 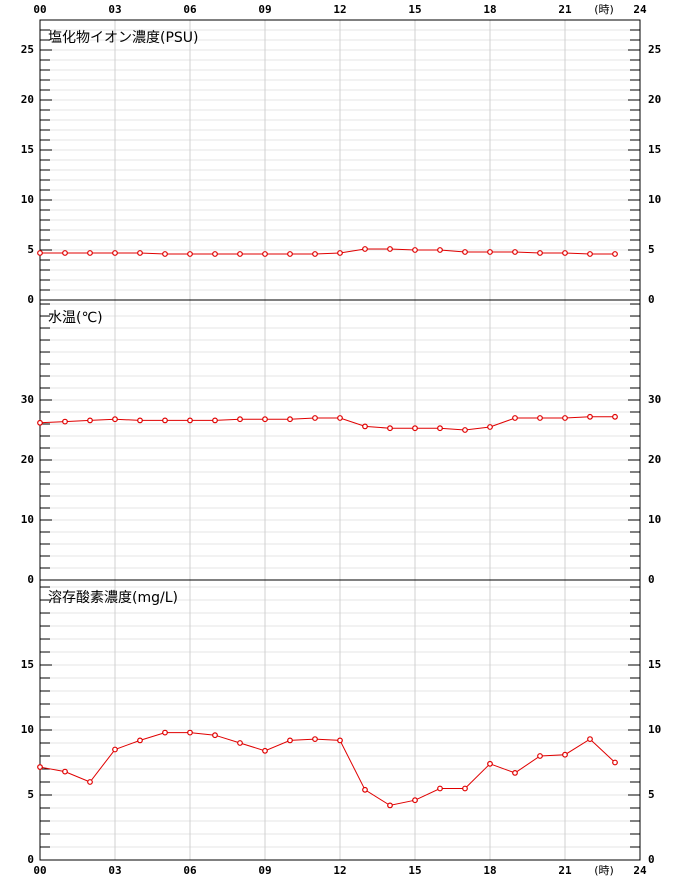 I want to click on x-tick-label: 21, so click(x=565, y=870).